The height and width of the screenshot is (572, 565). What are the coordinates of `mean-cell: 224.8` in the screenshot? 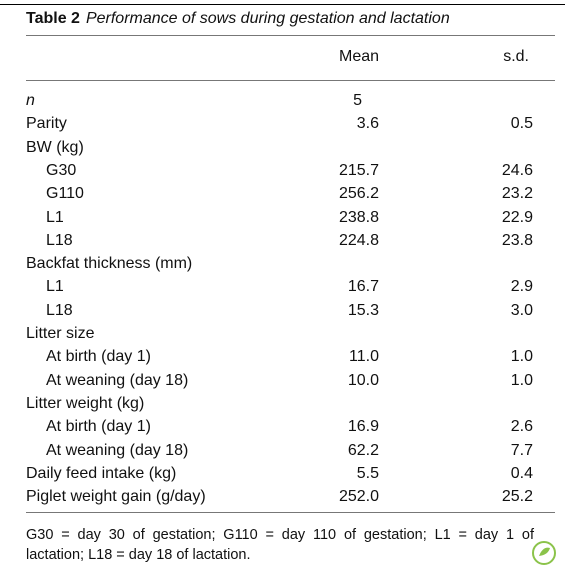 It's located at (358, 240).